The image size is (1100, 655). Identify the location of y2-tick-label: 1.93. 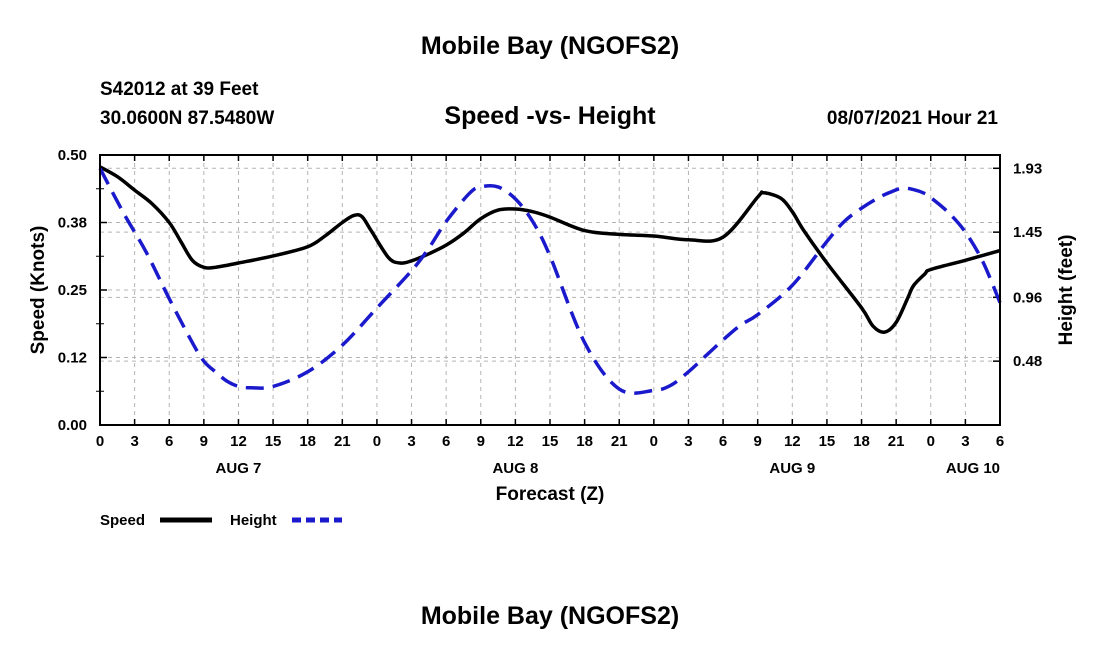
(1027, 168).